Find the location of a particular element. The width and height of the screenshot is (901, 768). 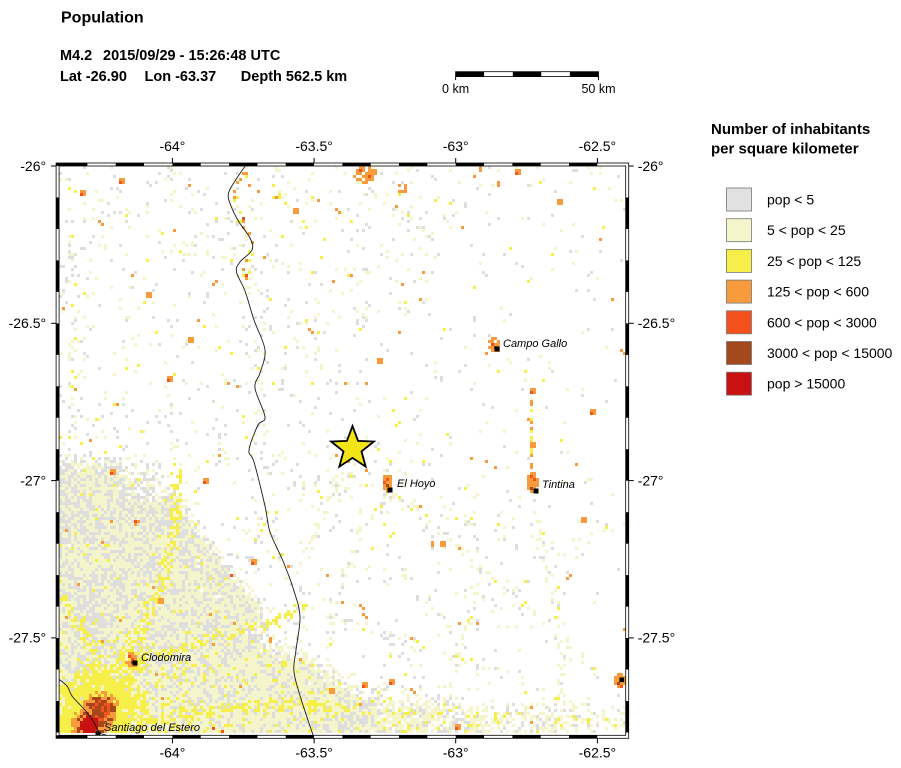

svg-text: 25 < pop < 125 is located at coordinates (814, 261).